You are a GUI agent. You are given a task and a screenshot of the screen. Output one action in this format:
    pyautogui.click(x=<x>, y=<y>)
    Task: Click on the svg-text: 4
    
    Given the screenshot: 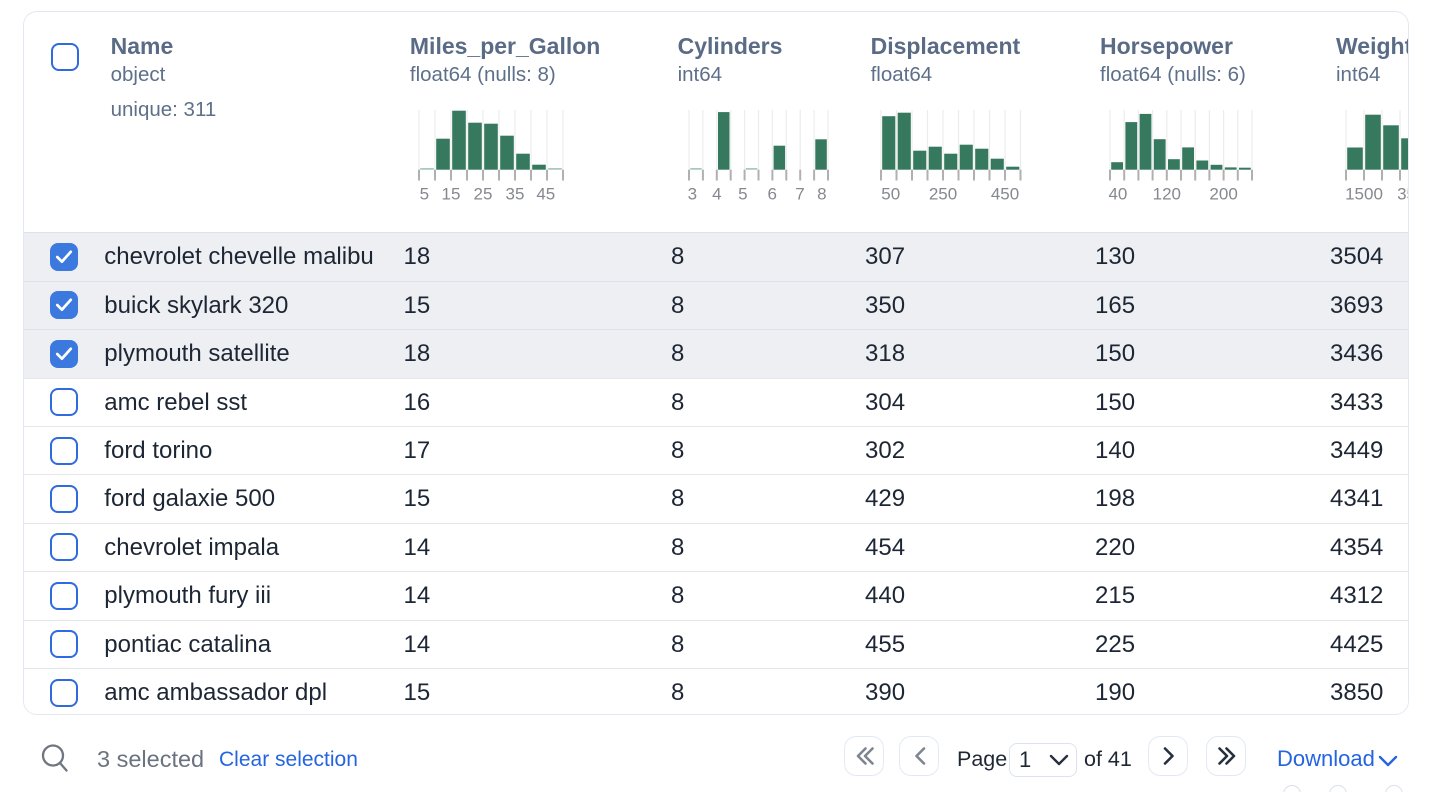 What is the action you would take?
    pyautogui.click(x=716, y=194)
    